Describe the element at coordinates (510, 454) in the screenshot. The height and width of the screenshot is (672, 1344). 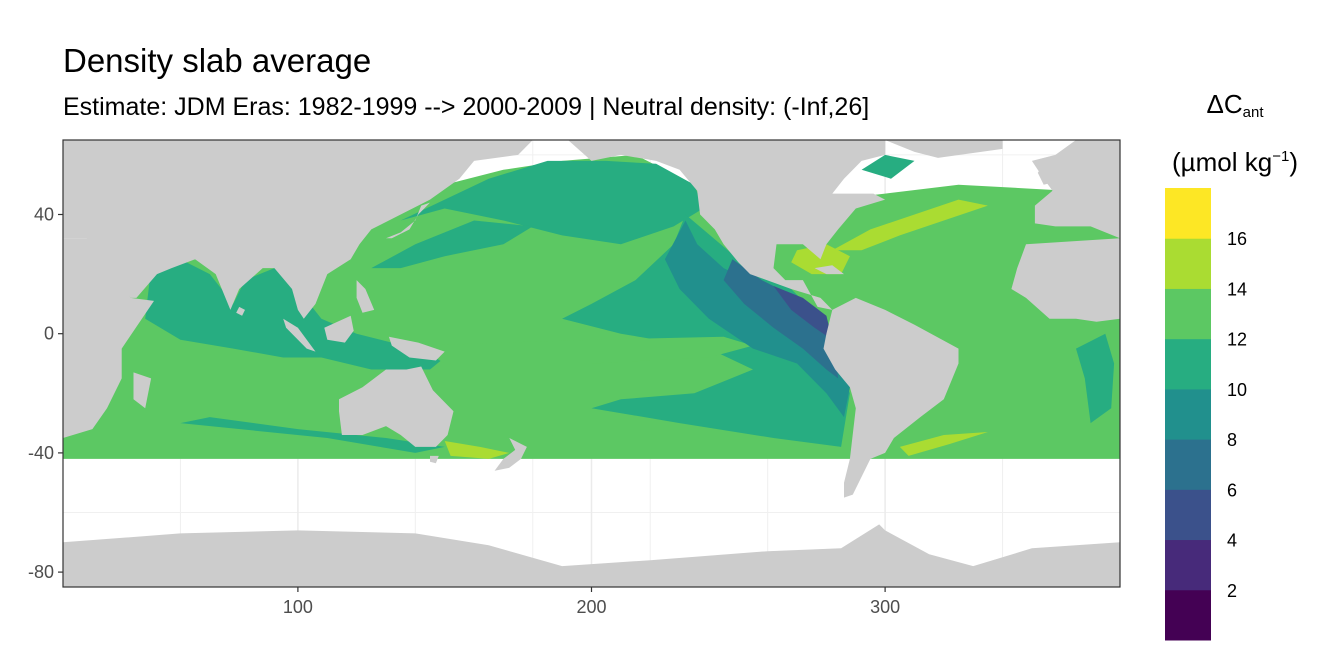
I see `land-newzealand` at that location.